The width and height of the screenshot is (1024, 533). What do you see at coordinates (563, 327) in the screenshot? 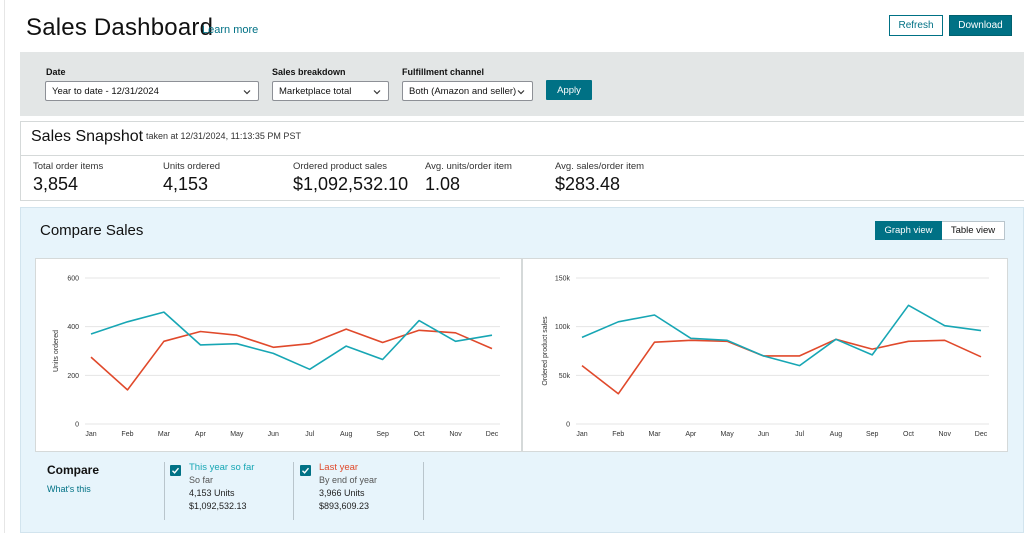
I see `y-tick-label: 100k` at bounding box center [563, 327].